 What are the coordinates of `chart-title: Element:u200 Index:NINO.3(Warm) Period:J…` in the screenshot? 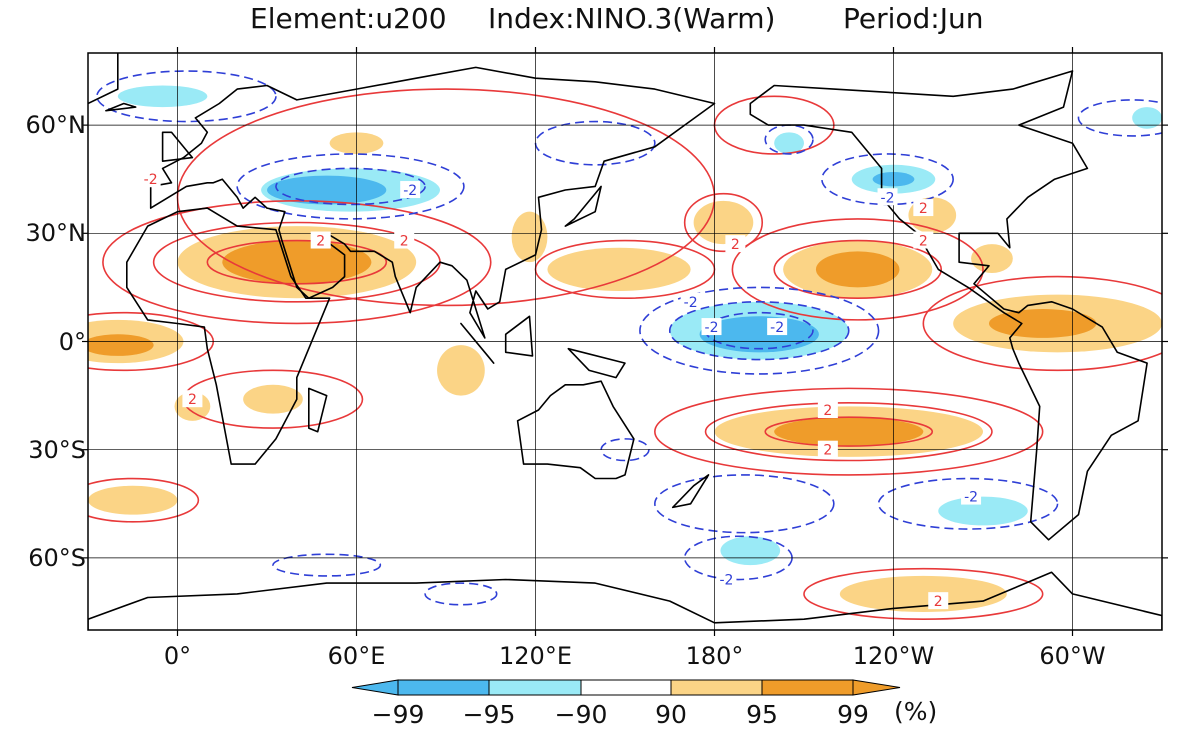 It's located at (600, 22).